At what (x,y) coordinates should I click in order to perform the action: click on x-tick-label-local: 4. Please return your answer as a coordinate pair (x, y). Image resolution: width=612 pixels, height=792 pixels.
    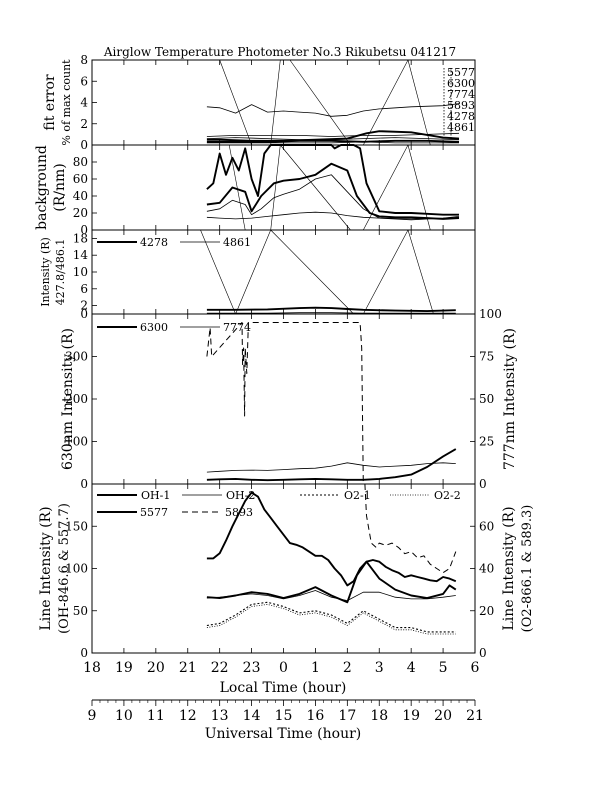
    Looking at the image, I should click on (411, 668).